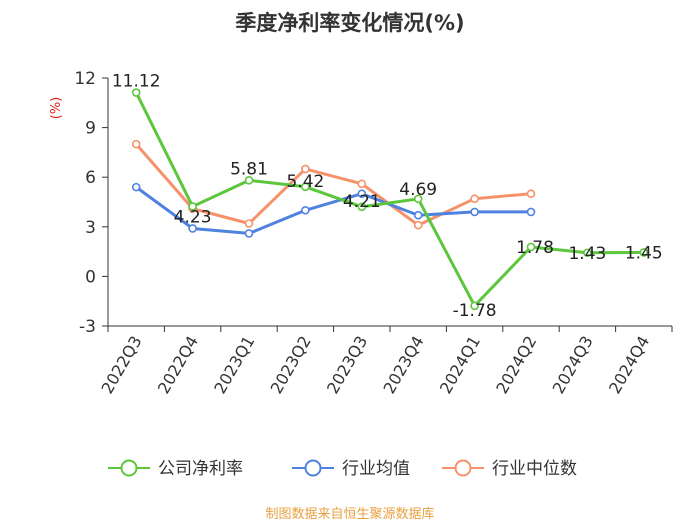 The height and width of the screenshot is (525, 700). I want to click on legend-item: 行业均值, so click(351, 469).